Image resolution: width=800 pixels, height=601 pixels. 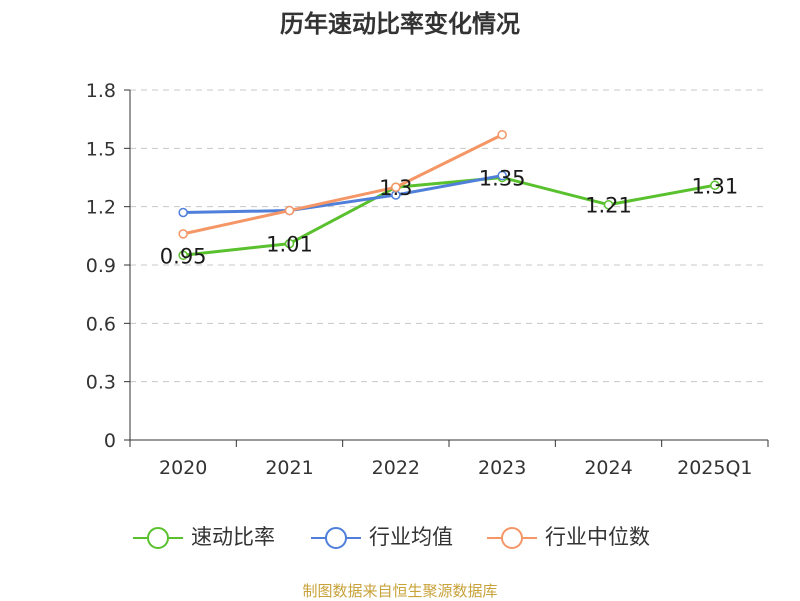 What do you see at coordinates (714, 468) in the screenshot?
I see `x-tick-label: 2025Q1` at bounding box center [714, 468].